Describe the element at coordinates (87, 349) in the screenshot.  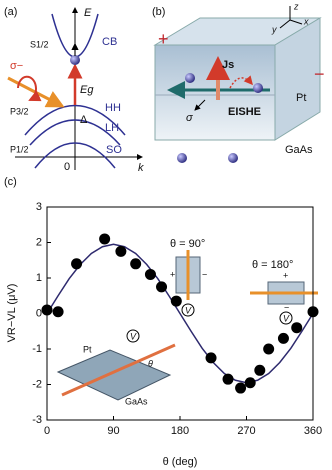
I see `annotation: Pt` at that location.